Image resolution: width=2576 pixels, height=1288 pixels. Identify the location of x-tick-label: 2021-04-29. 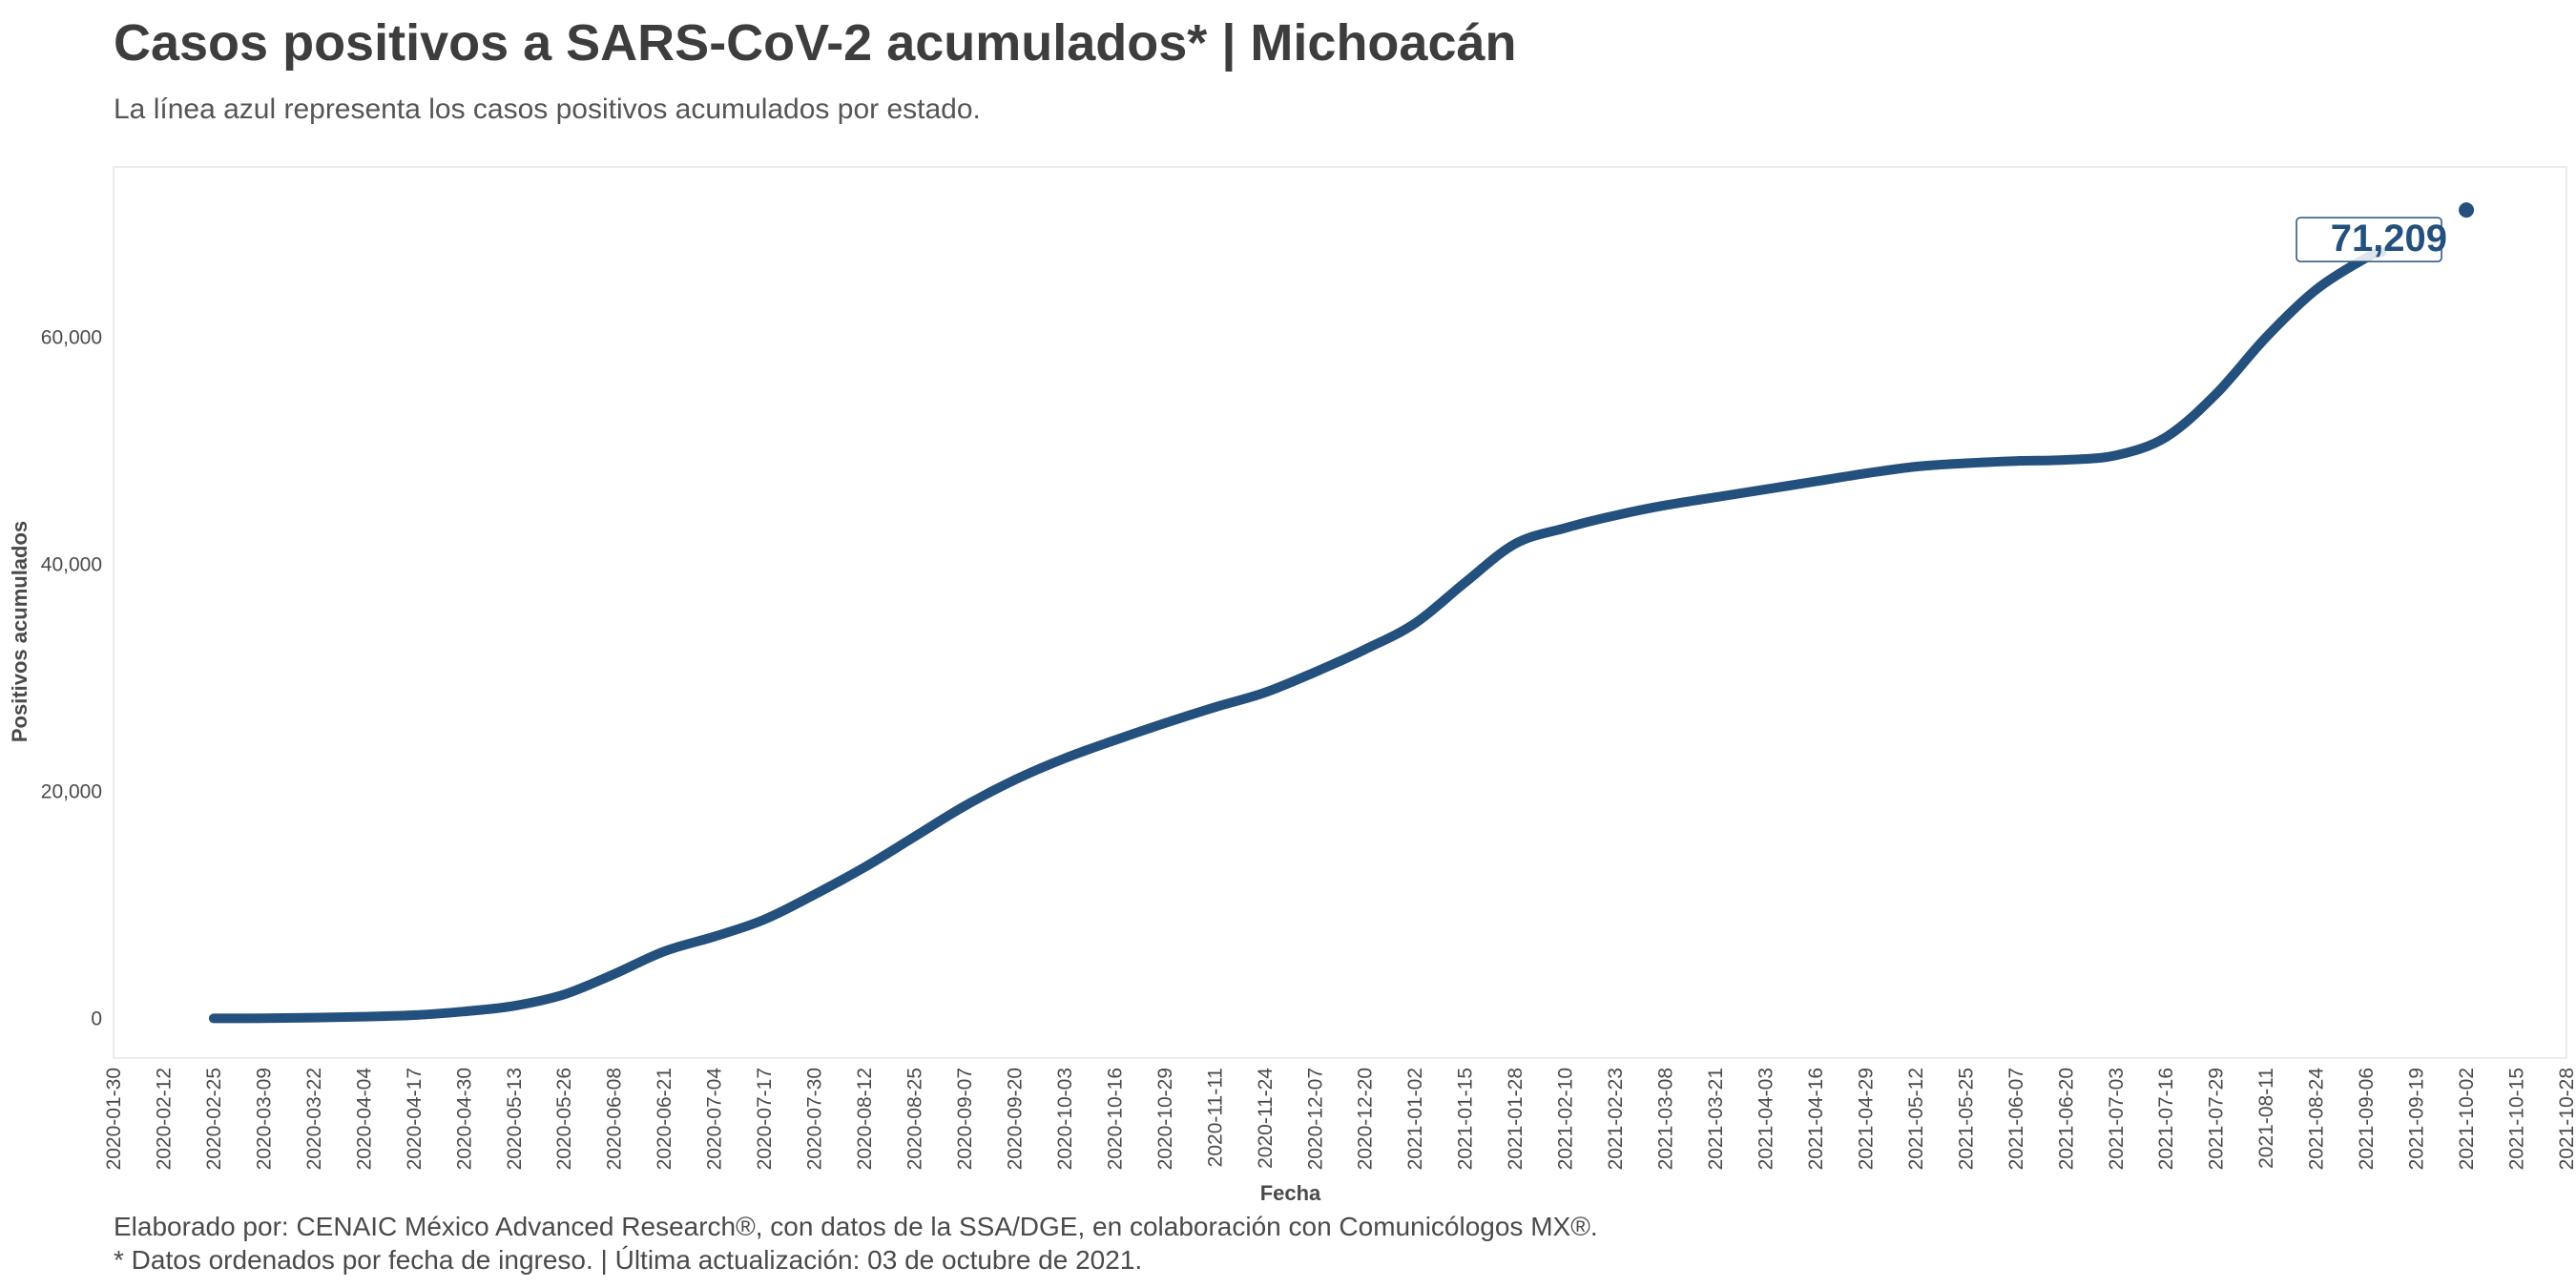
(1866, 1119).